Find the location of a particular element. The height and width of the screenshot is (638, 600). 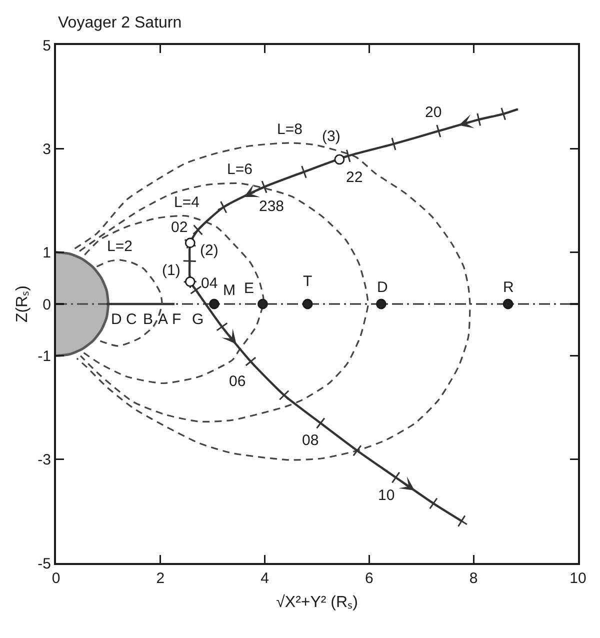

annotation: T is located at coordinates (307, 281).